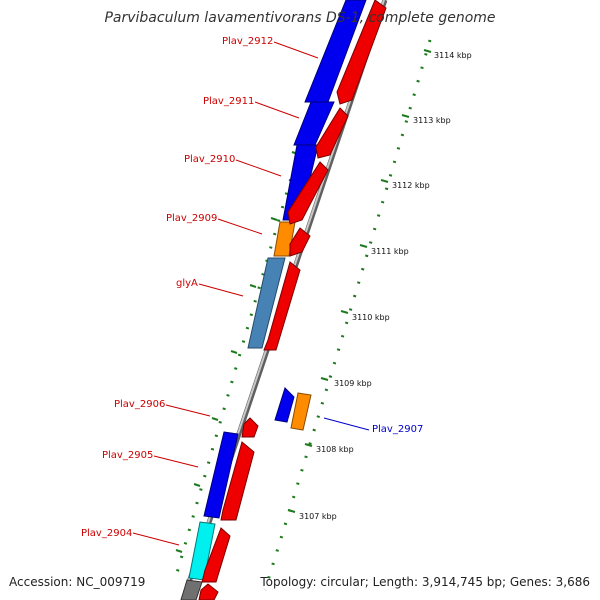 This screenshot has width=600, height=600. What do you see at coordinates (127, 455) in the screenshot?
I see `gene-label-plav-2905: Plav_2905` at bounding box center [127, 455].